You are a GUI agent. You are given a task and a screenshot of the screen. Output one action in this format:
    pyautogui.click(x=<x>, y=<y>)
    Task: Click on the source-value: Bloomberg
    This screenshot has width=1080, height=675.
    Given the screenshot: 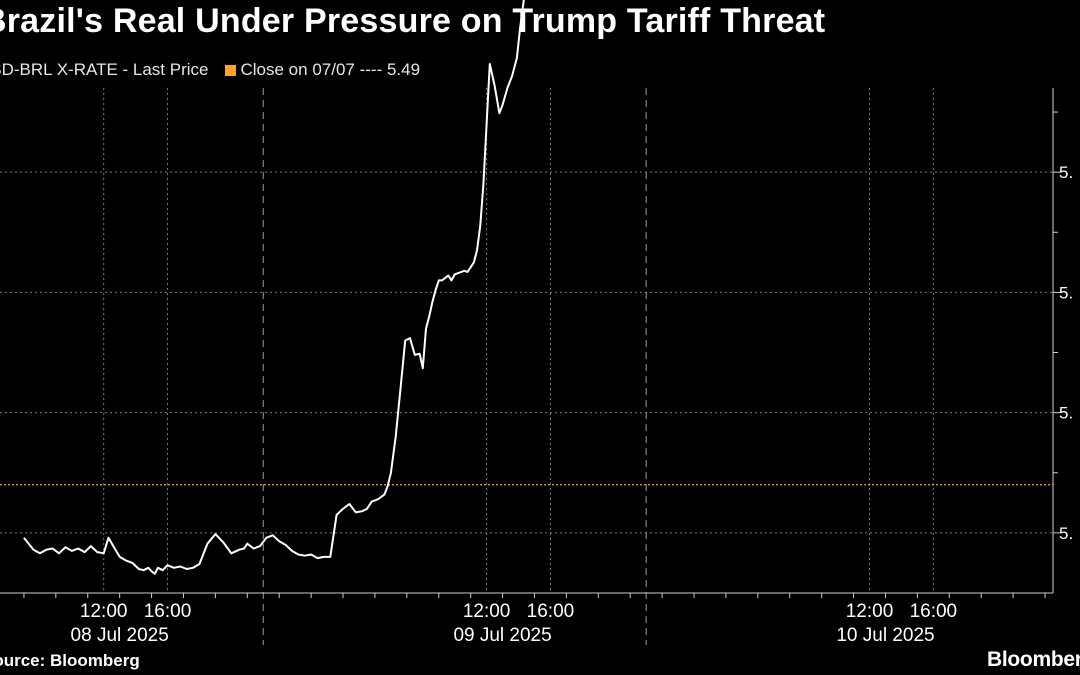 What is the action you would take?
    pyautogui.click(x=95, y=660)
    